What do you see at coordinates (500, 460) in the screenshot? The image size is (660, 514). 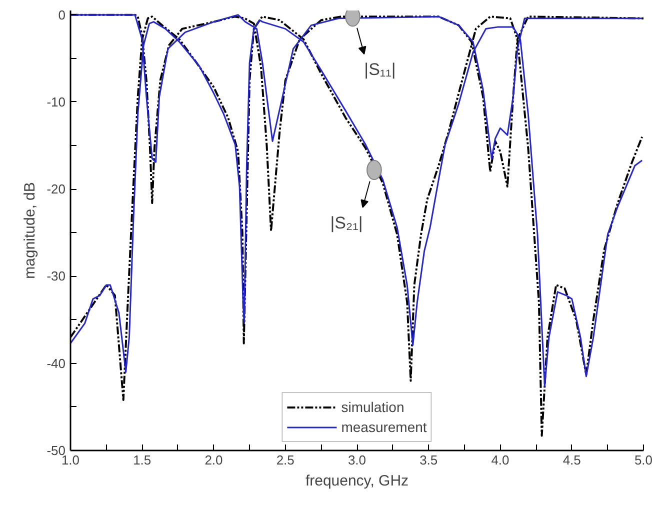 I see `x-tick-label: 4.0` at bounding box center [500, 460].